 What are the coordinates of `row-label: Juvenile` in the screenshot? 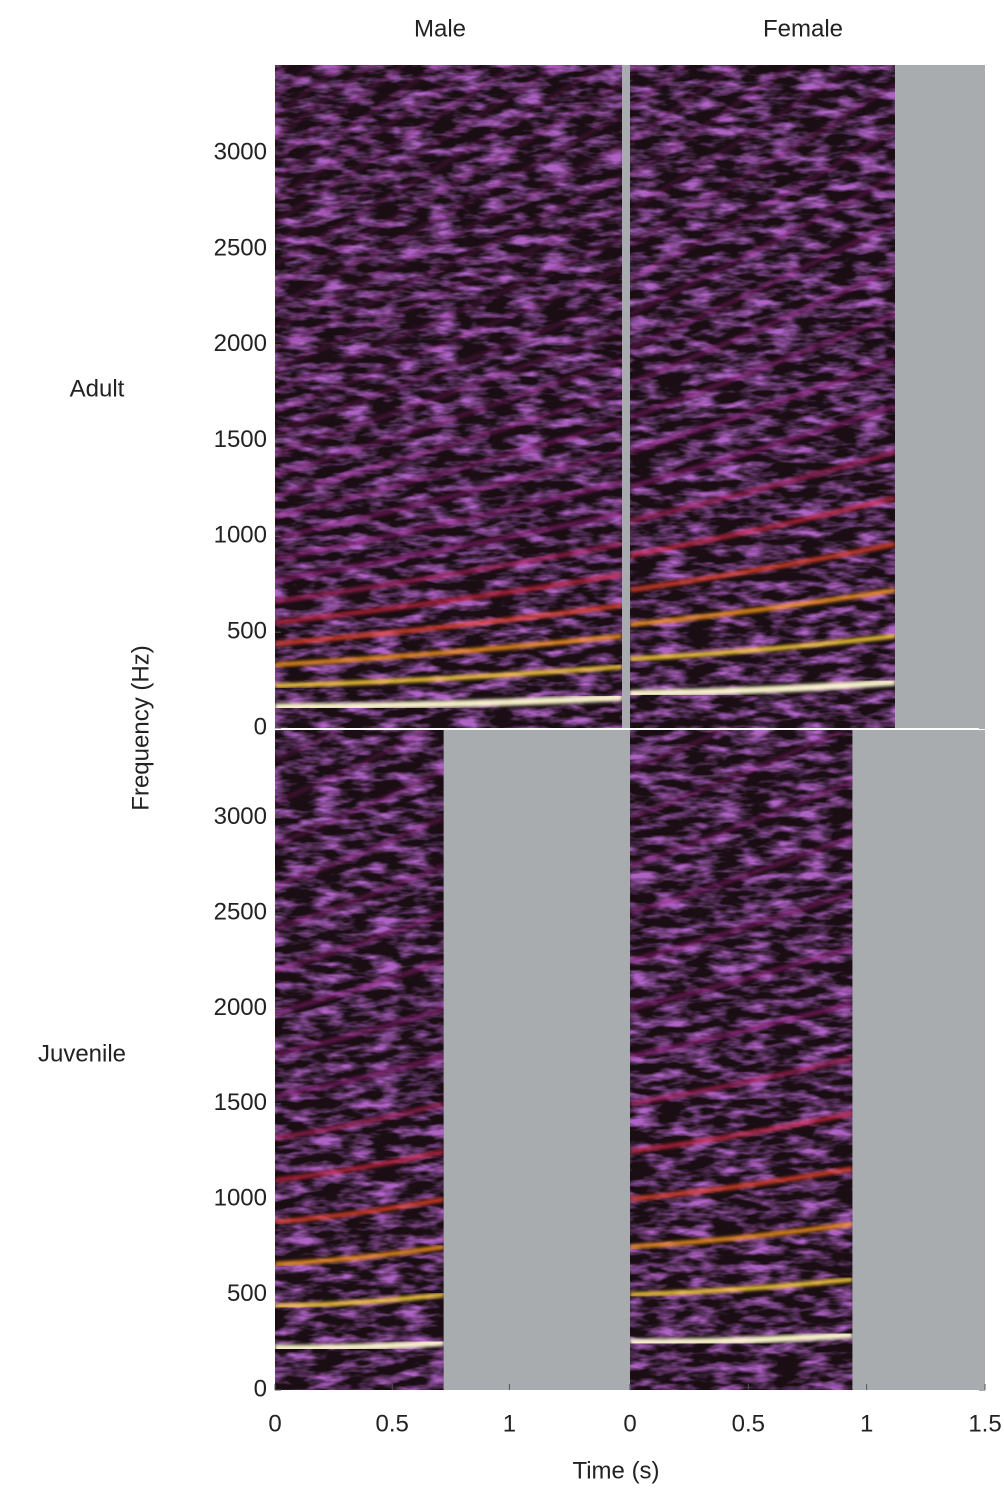 It's located at (82, 1053).